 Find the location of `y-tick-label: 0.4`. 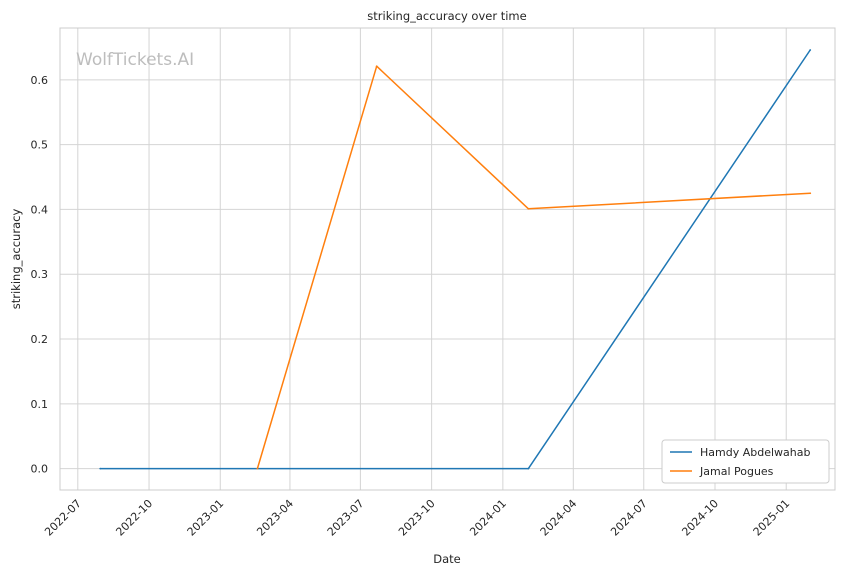

y-tick-label: 0.4 is located at coordinates (40, 209).